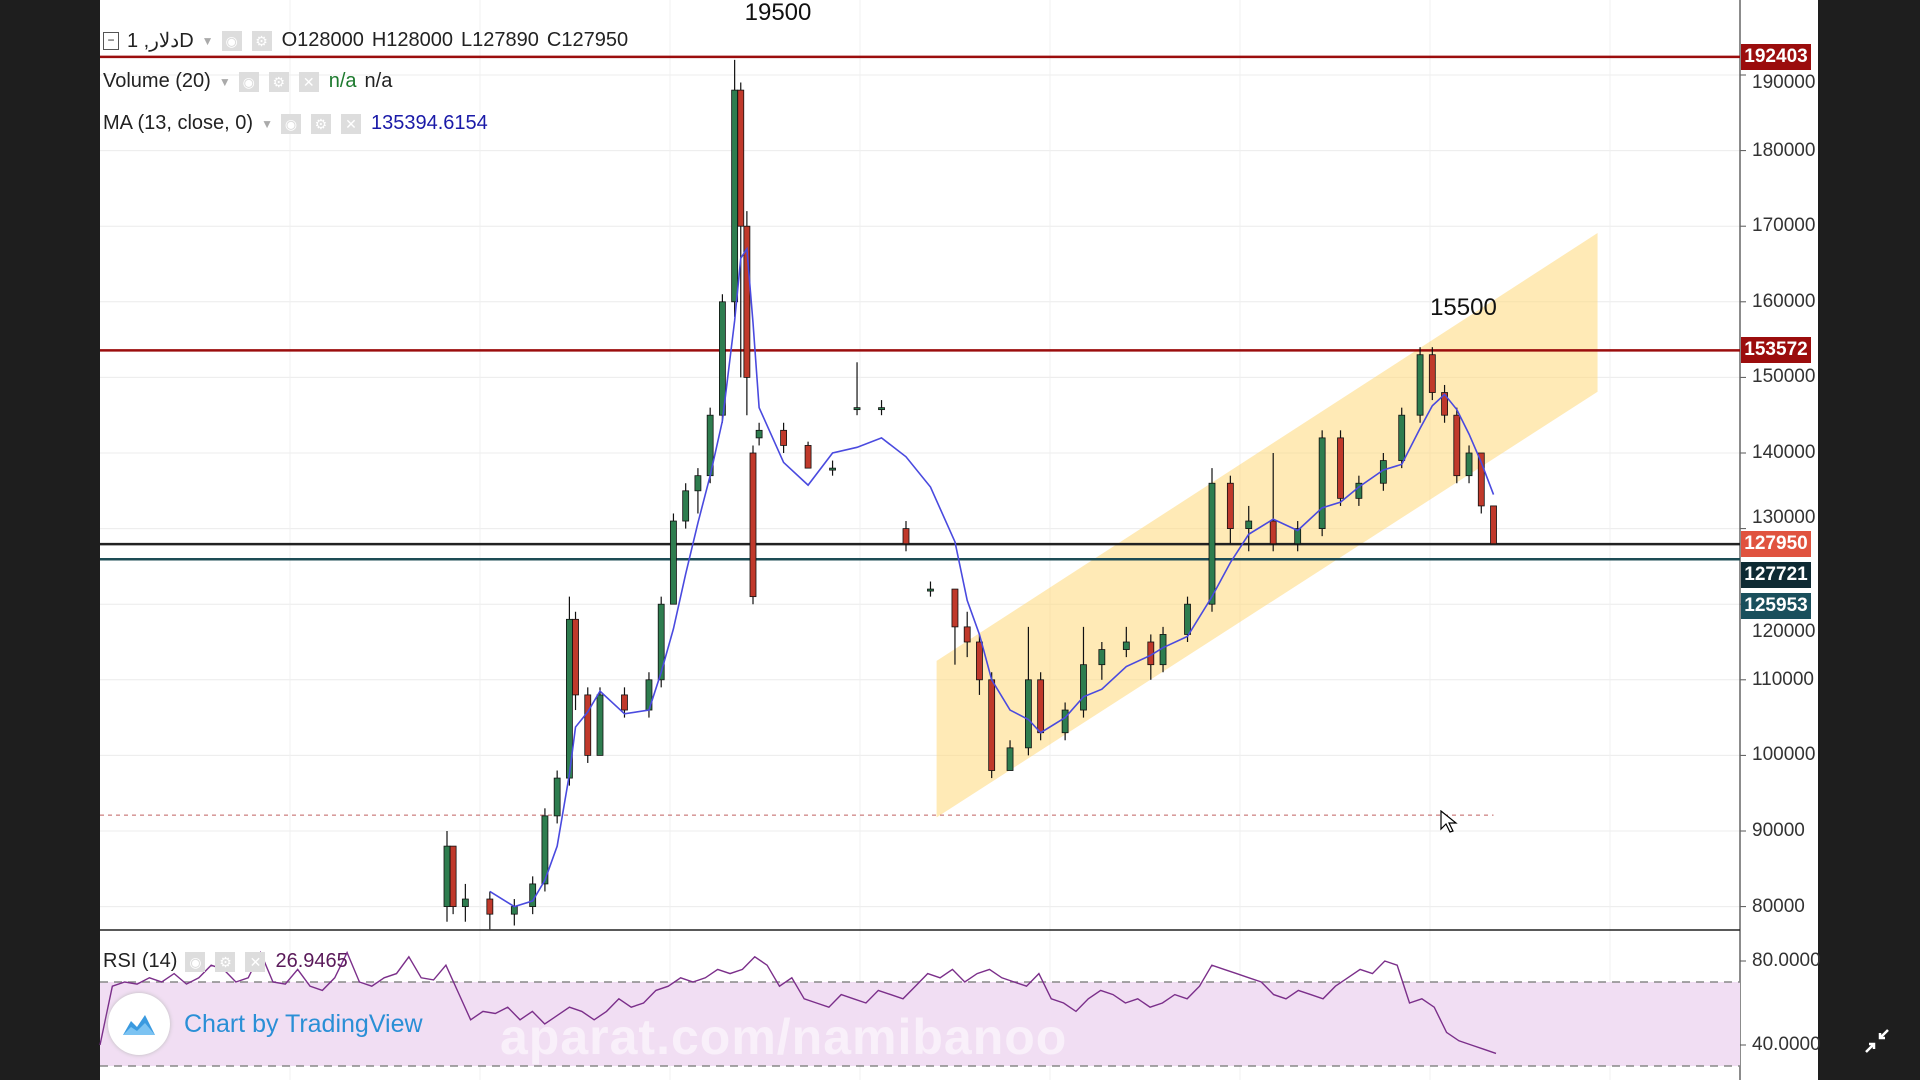 Image resolution: width=1920 pixels, height=1080 pixels. I want to click on tradingview-badge: Chart by TradingView, so click(265, 1024).